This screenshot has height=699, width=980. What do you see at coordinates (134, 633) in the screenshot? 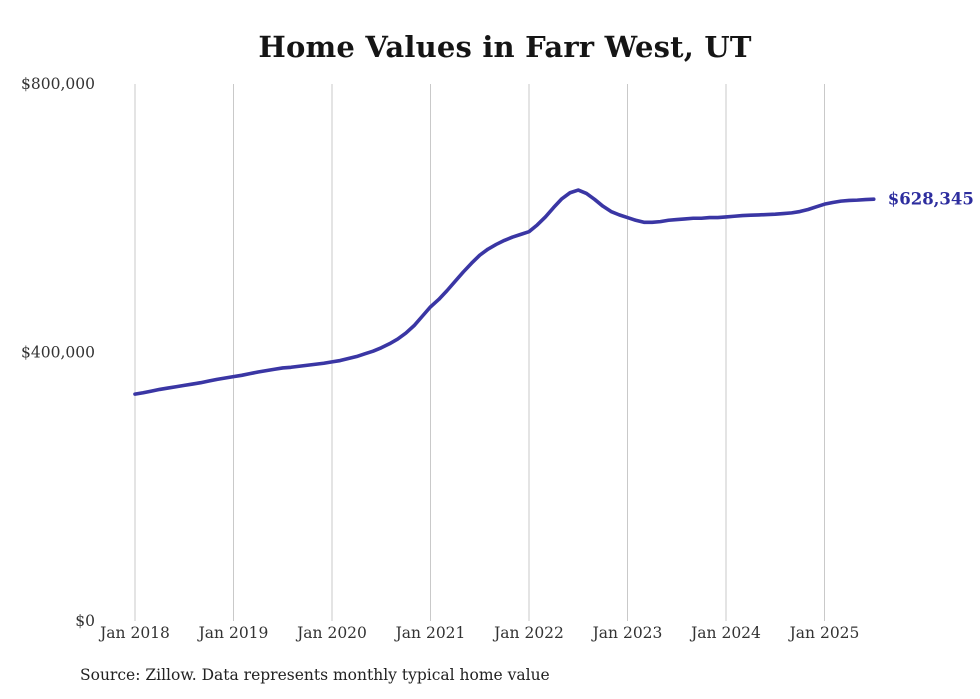
I see `x-axis-tick-label: Jan 2018` at bounding box center [134, 633].